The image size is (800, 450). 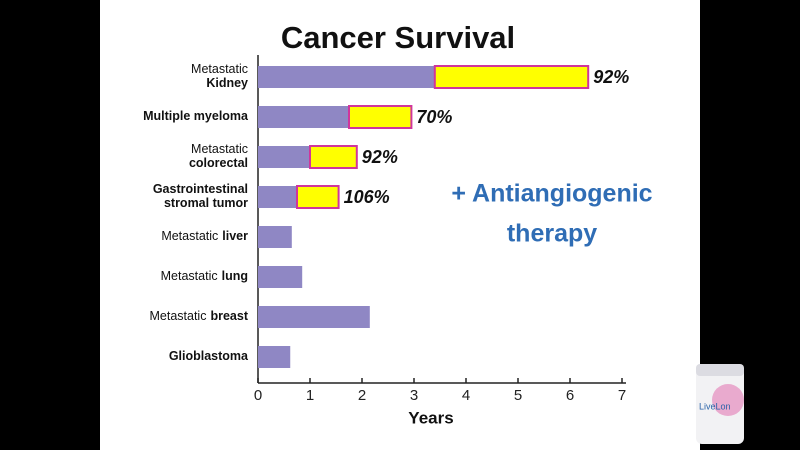 What do you see at coordinates (398, 37) in the screenshot?
I see `chart-title: Cancer Survival` at bounding box center [398, 37].